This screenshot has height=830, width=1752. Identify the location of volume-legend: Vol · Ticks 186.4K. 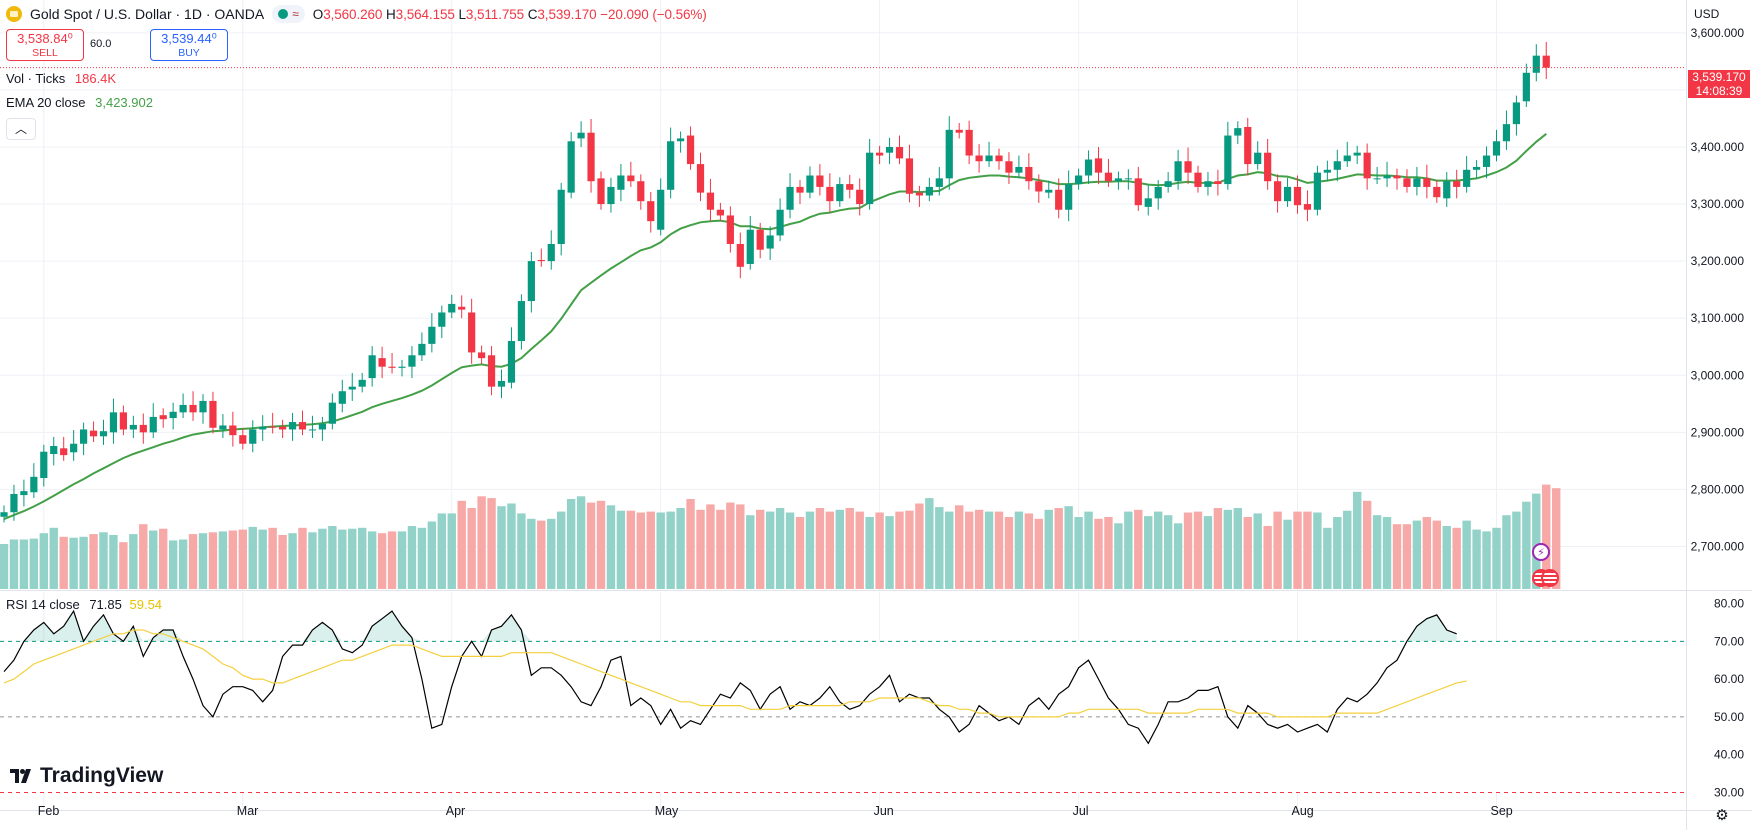
(61, 78).